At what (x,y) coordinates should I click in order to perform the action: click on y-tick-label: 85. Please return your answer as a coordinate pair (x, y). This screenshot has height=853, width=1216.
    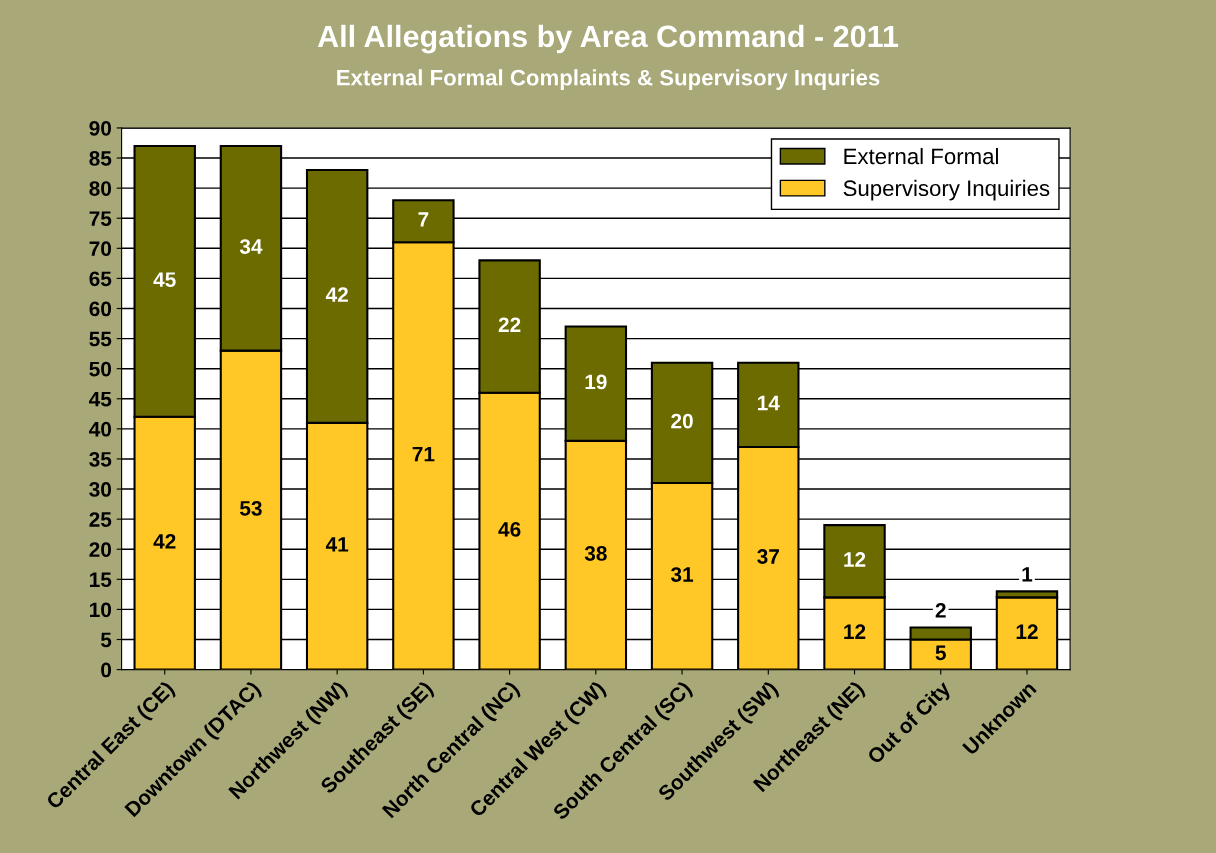
    Looking at the image, I should click on (100, 158).